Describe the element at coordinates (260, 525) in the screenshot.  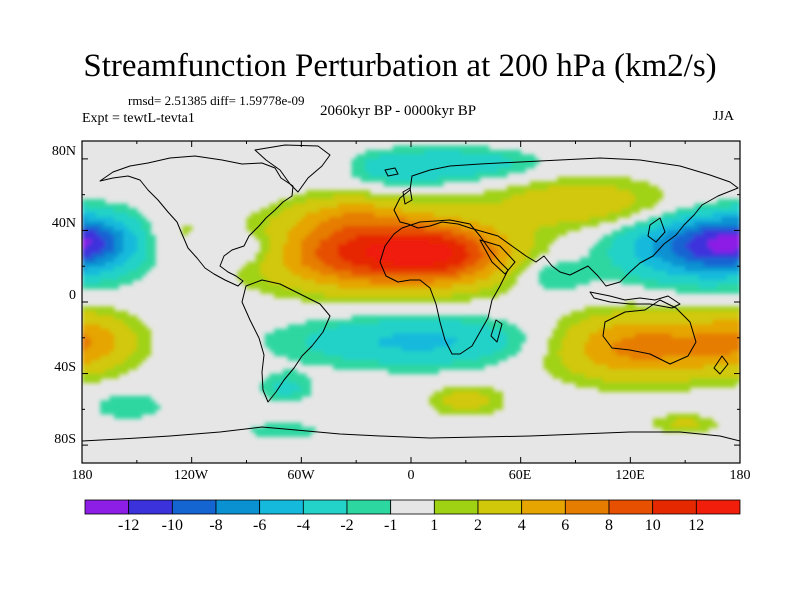
I see `colorbar-label: -6` at that location.